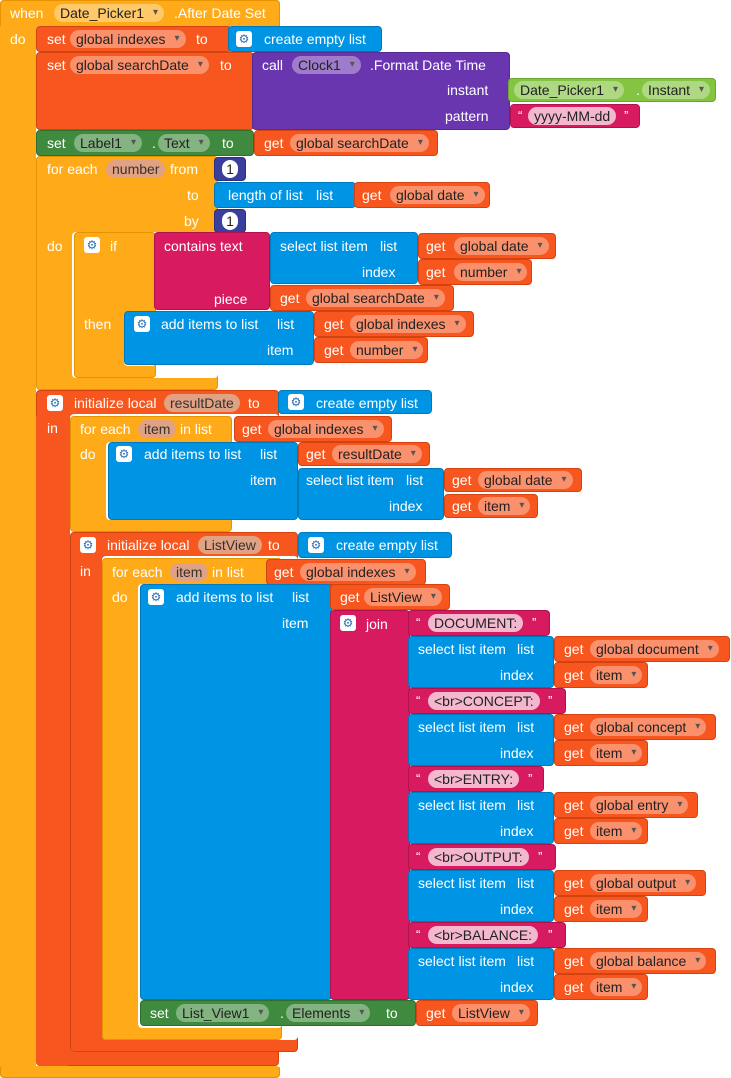 This screenshot has width=731, height=1078. Describe the element at coordinates (145, 143) in the screenshot. I see `set-label-text-block` at that location.